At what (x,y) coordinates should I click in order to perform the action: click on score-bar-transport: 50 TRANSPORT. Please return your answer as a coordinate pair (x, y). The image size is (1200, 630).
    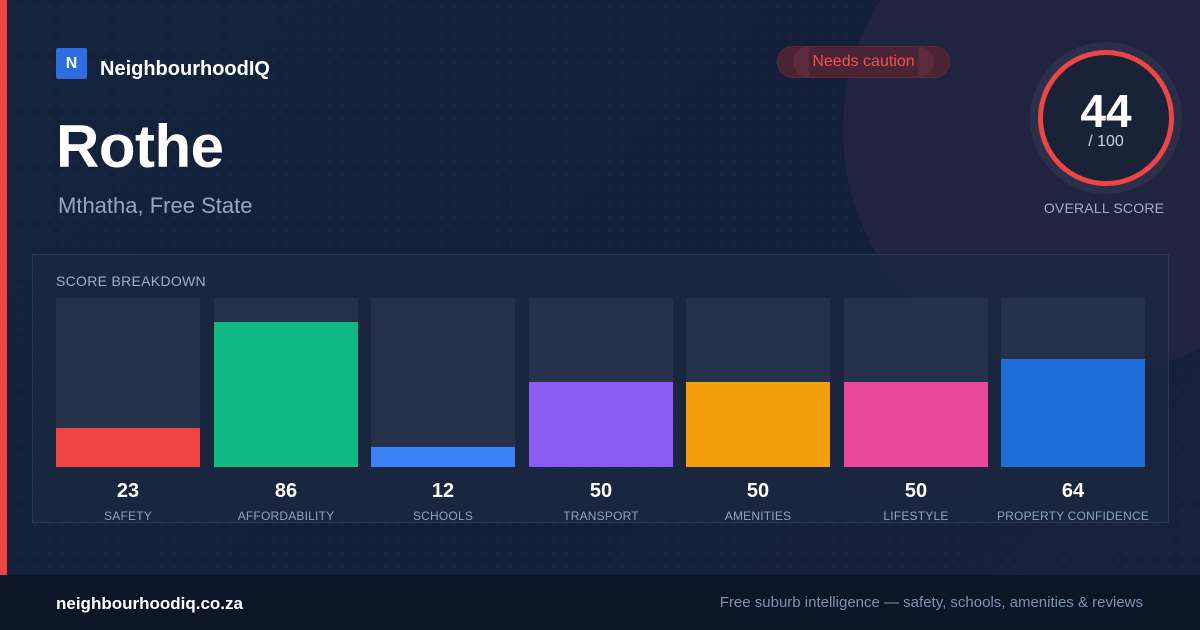
    Looking at the image, I should click on (601, 410).